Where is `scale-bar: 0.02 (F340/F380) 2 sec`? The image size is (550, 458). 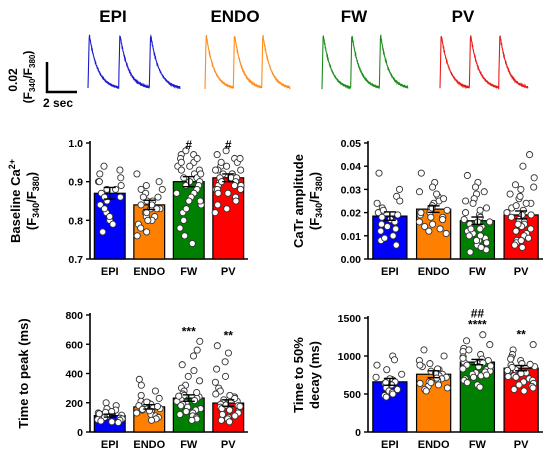 scale-bar: 0.02 (F340/F380) 2 sec is located at coordinates (41, 80).